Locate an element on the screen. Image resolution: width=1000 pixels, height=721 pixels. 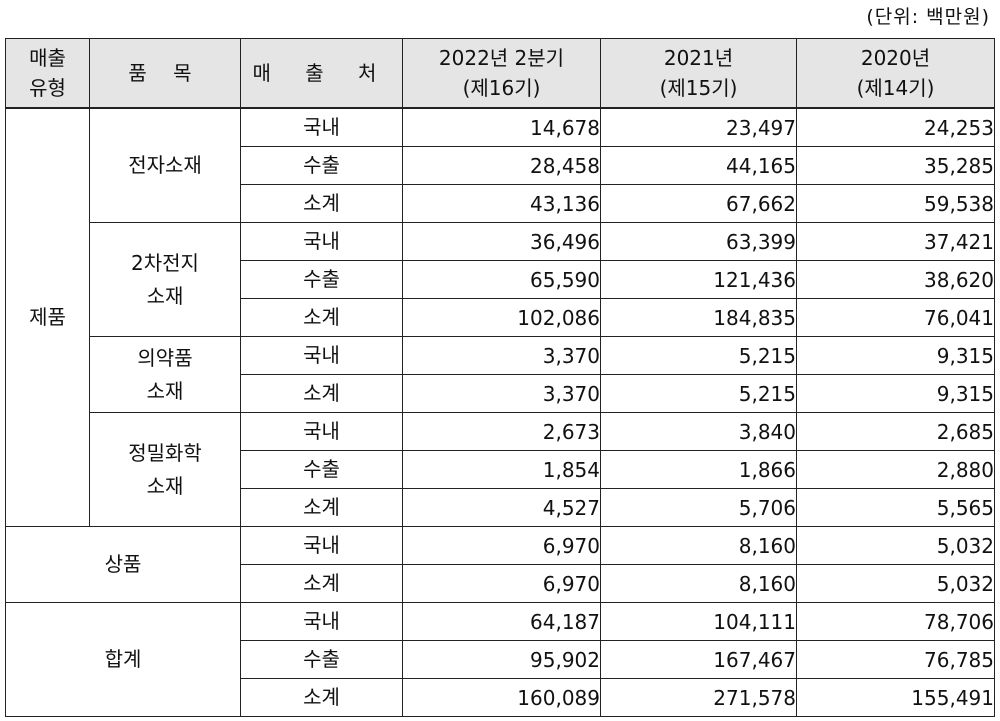
value-2021: 104,111 is located at coordinates (698, 621).